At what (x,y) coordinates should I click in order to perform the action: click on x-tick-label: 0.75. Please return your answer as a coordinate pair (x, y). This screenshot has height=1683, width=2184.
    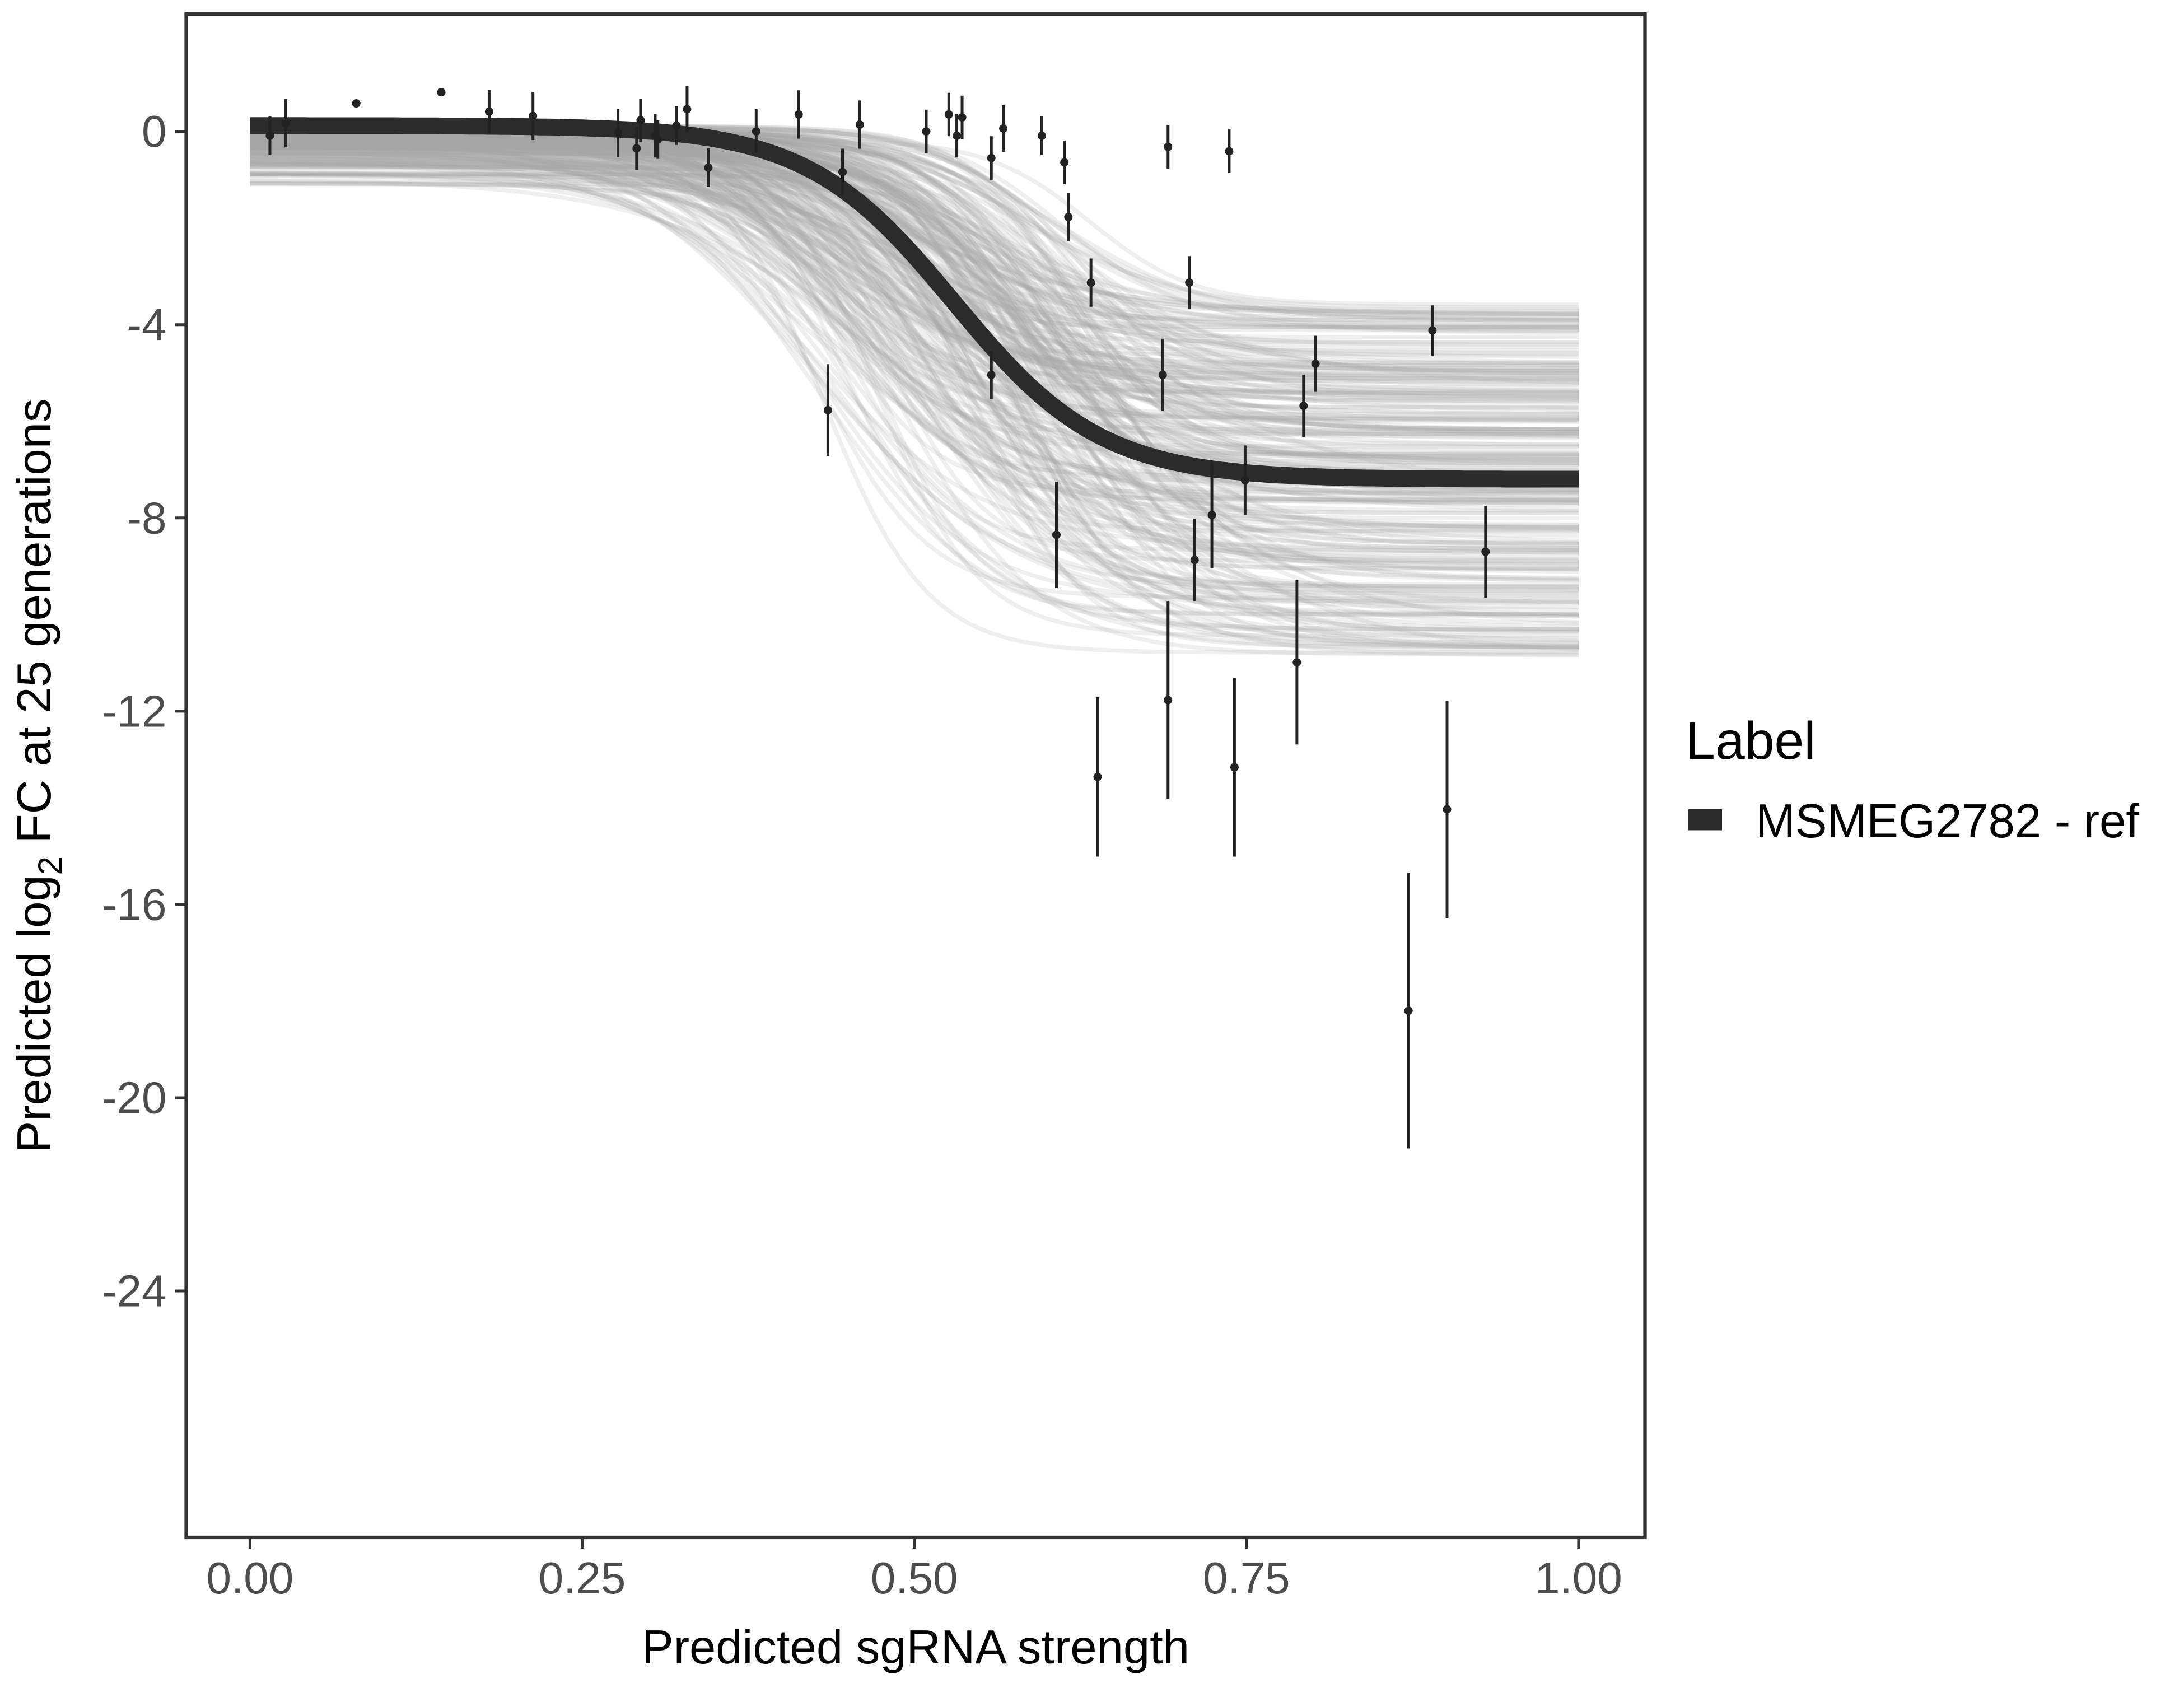
    Looking at the image, I should click on (1247, 1578).